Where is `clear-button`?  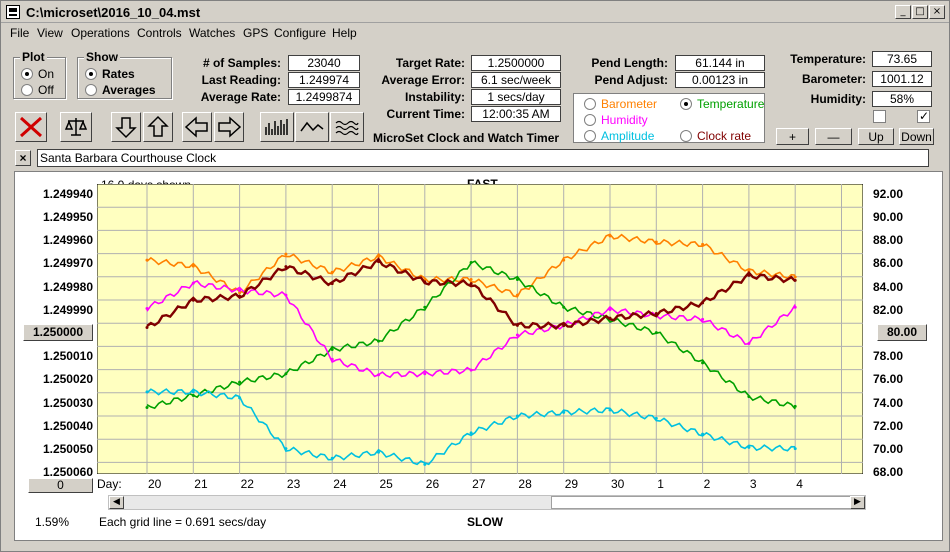
clear-button is located at coordinates (31, 127).